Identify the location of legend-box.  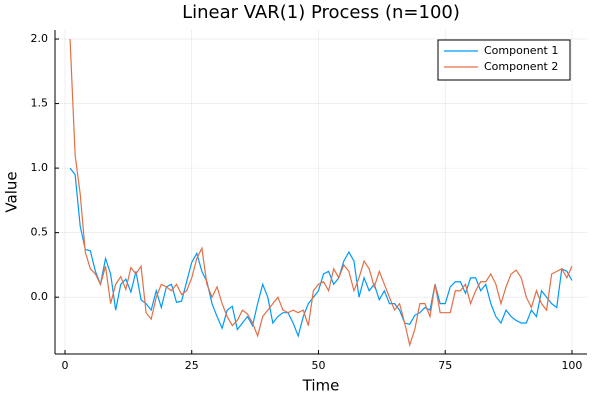
(504, 60).